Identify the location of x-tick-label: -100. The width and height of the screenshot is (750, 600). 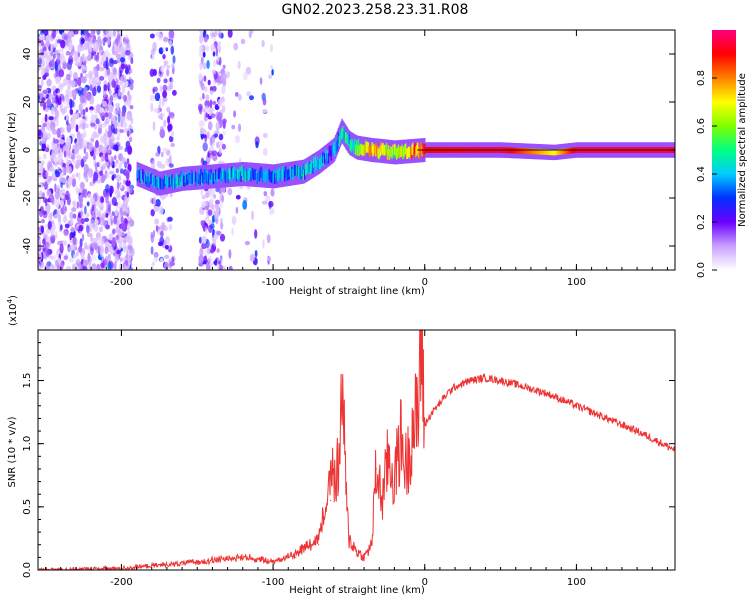
(273, 582).